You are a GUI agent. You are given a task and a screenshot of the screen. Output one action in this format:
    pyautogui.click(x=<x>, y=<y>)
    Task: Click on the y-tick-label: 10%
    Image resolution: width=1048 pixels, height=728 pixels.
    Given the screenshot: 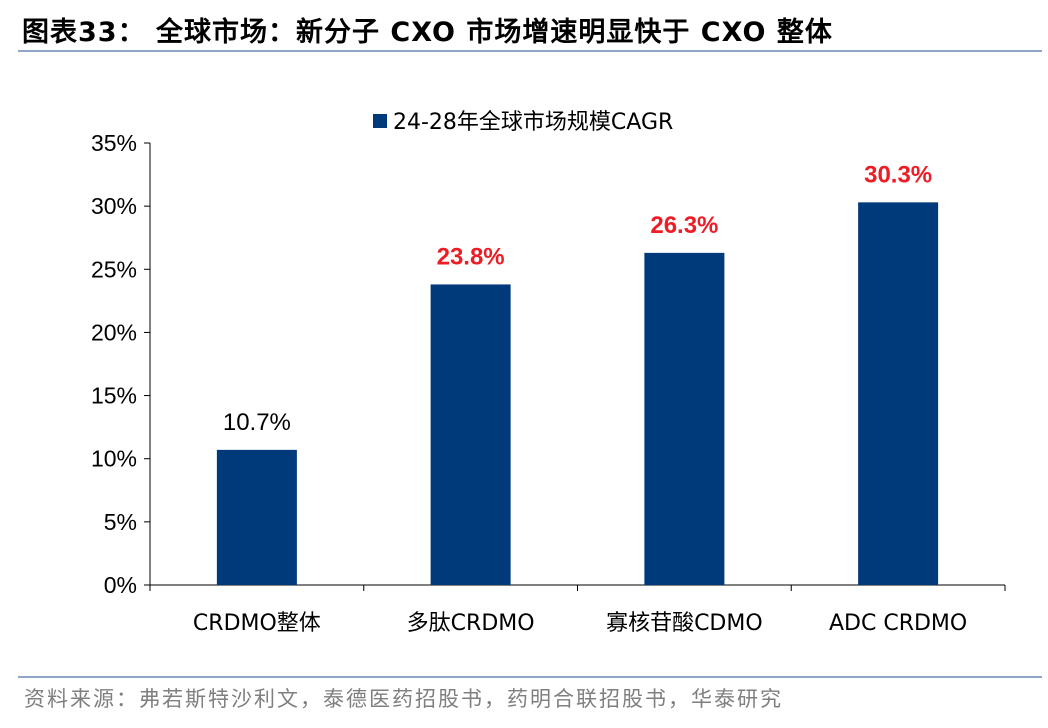 What is the action you would take?
    pyautogui.click(x=114, y=459)
    